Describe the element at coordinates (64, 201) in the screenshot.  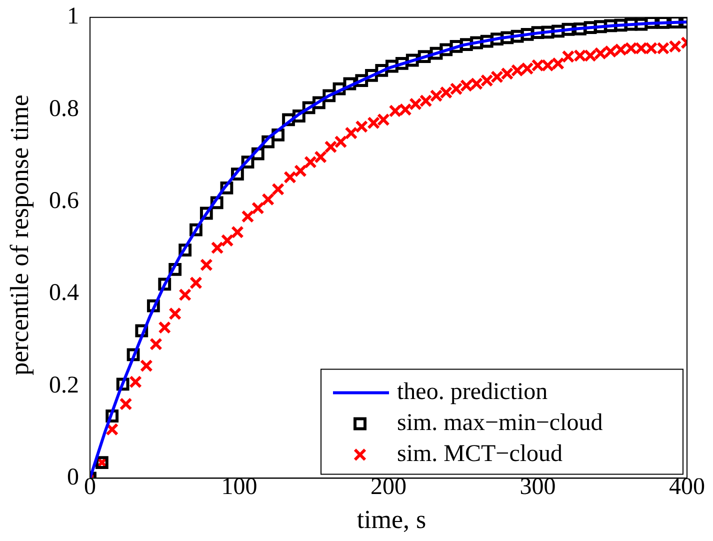
I see `y-tick-label: 0.6` at that location.